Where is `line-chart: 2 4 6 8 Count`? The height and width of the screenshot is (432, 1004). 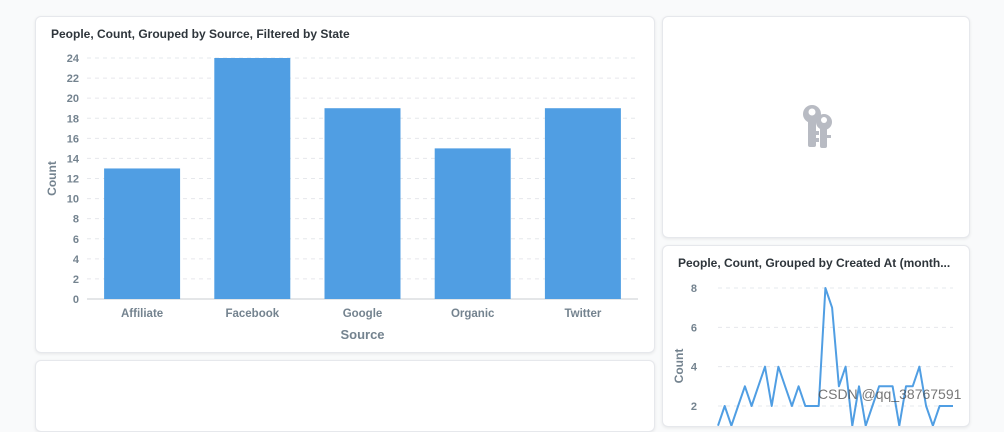
line-chart: 2 4 6 8 Count is located at coordinates (812, 354).